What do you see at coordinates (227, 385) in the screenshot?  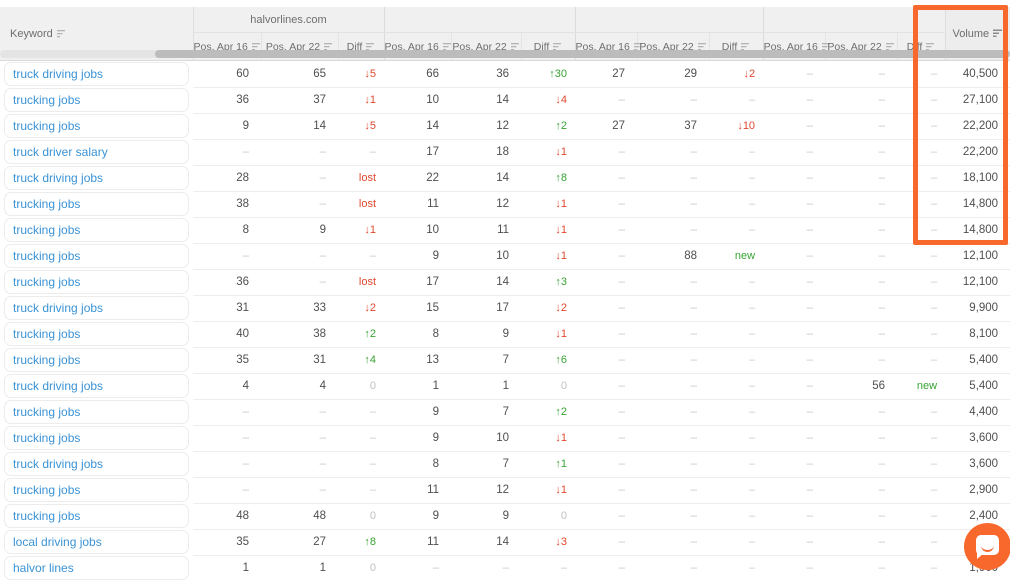 I see `position-cell: 4` at bounding box center [227, 385].